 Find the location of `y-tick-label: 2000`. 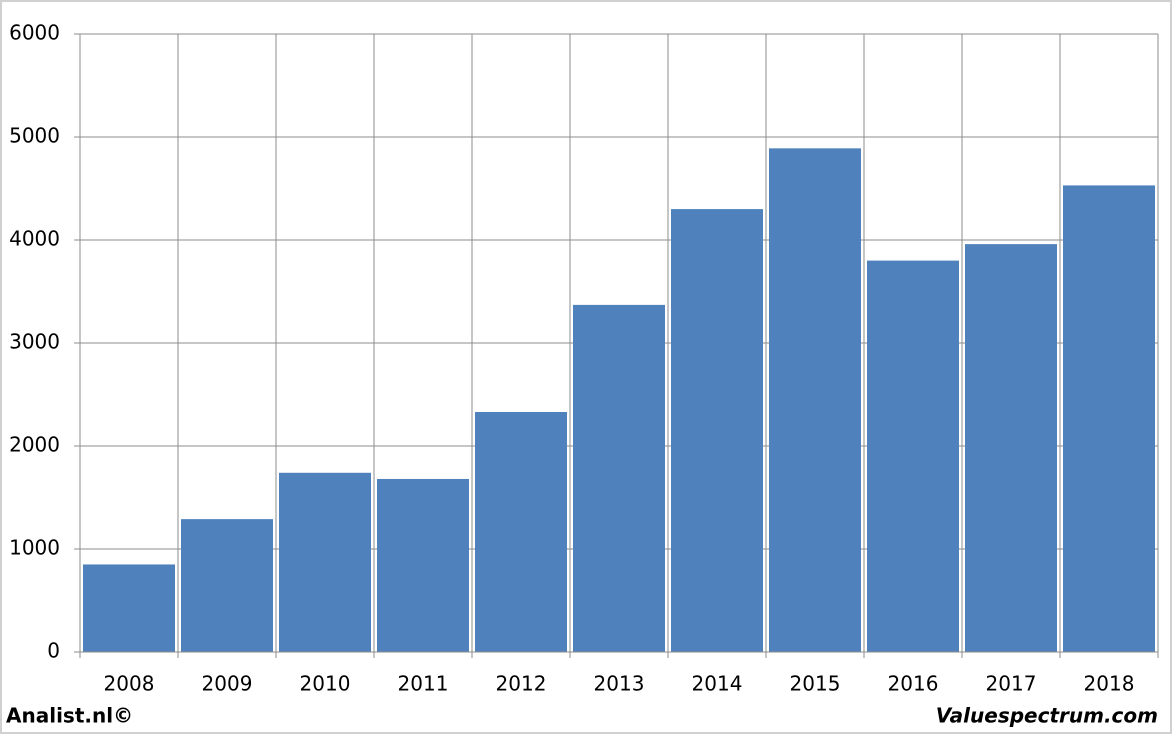

y-tick-label: 2000 is located at coordinates (34, 445).